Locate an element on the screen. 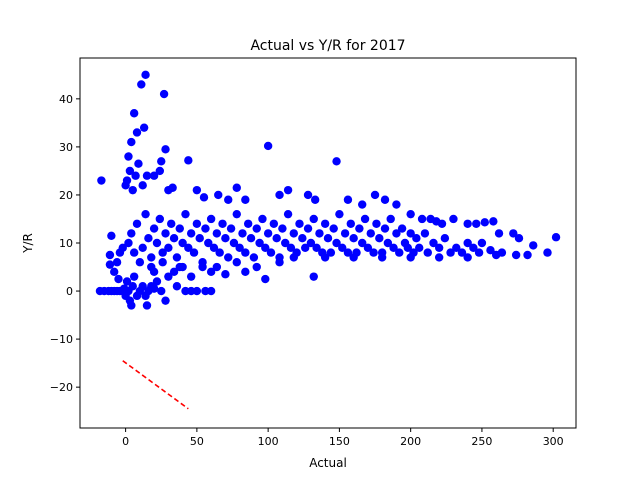 This screenshot has width=640, height=480. x-tick-label: 100 is located at coordinates (268, 441).